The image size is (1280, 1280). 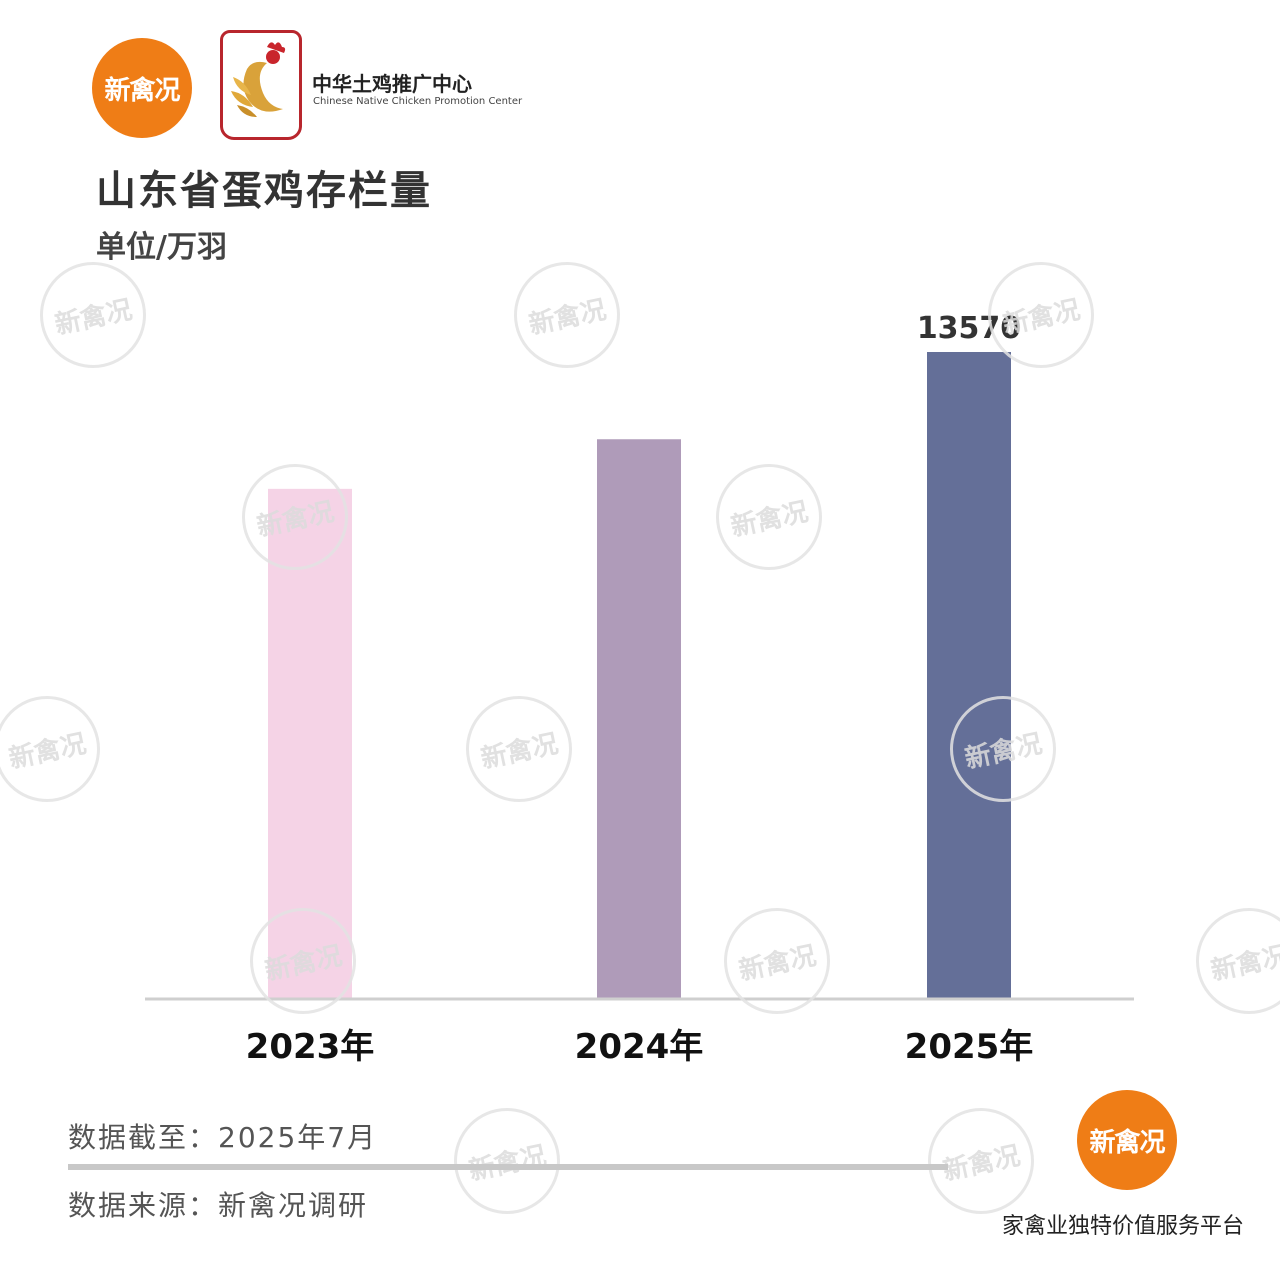 I want to click on brand-logo: 新禽况, so click(x=142, y=88).